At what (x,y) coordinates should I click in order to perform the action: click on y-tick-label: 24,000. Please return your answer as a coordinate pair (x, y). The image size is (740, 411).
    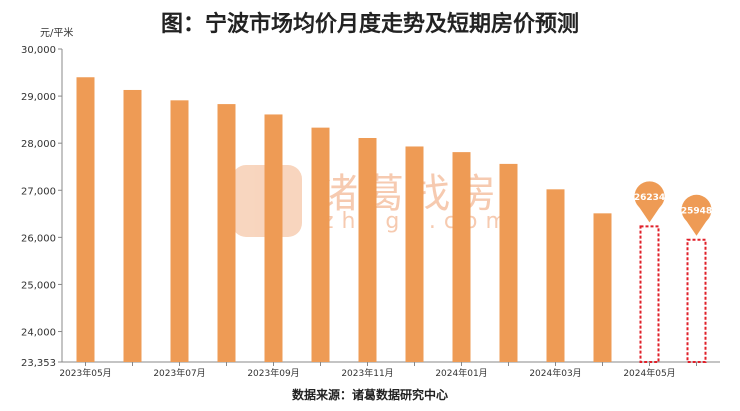
    Looking at the image, I should click on (38, 333).